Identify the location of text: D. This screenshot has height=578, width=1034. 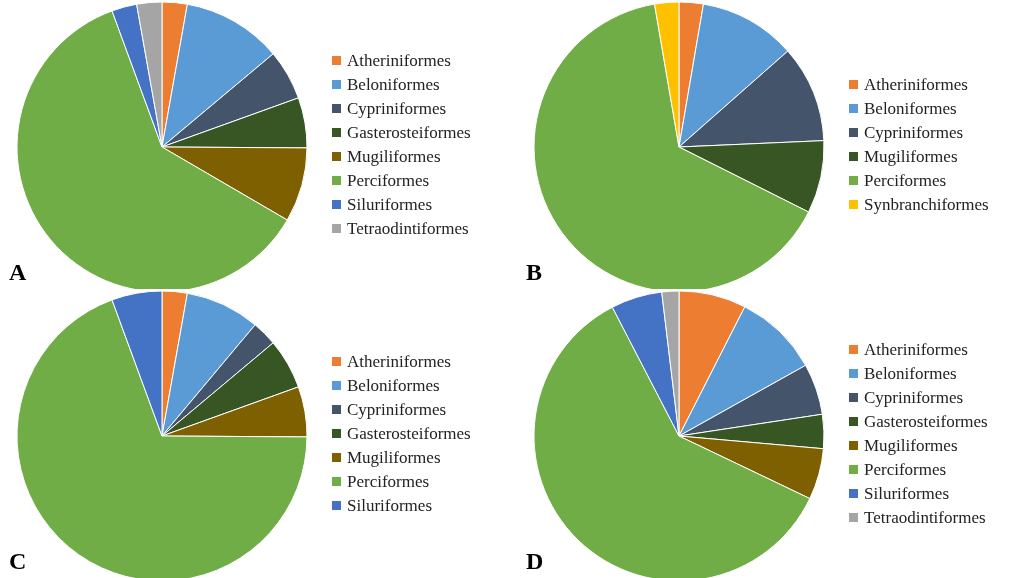
(535, 561).